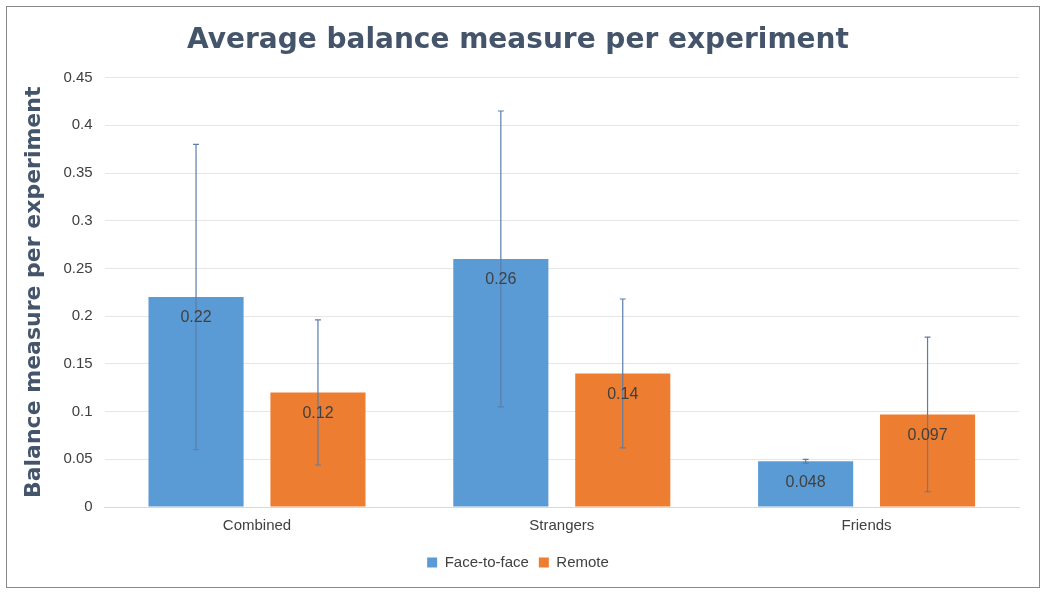  What do you see at coordinates (88, 506) in the screenshot?
I see `y-tick-label: 0` at bounding box center [88, 506].